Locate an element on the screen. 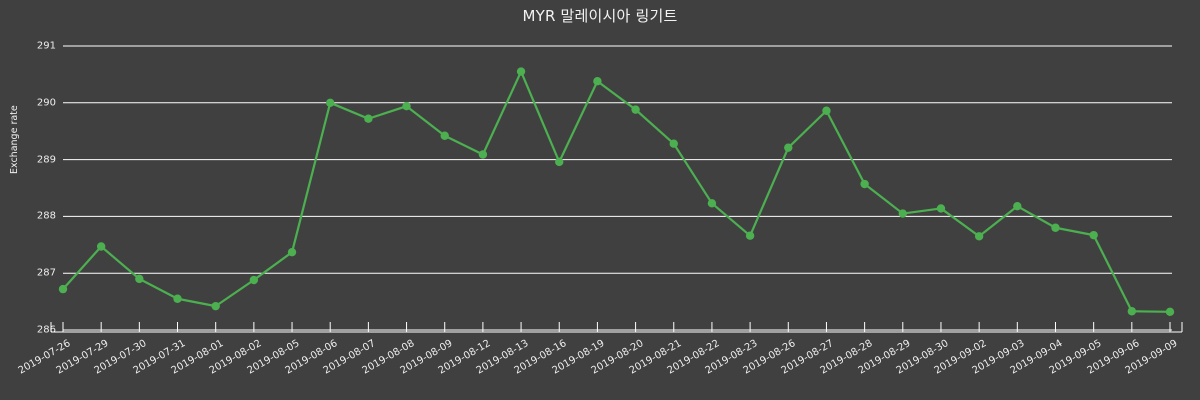  x-axis-spine is located at coordinates (616, 327).